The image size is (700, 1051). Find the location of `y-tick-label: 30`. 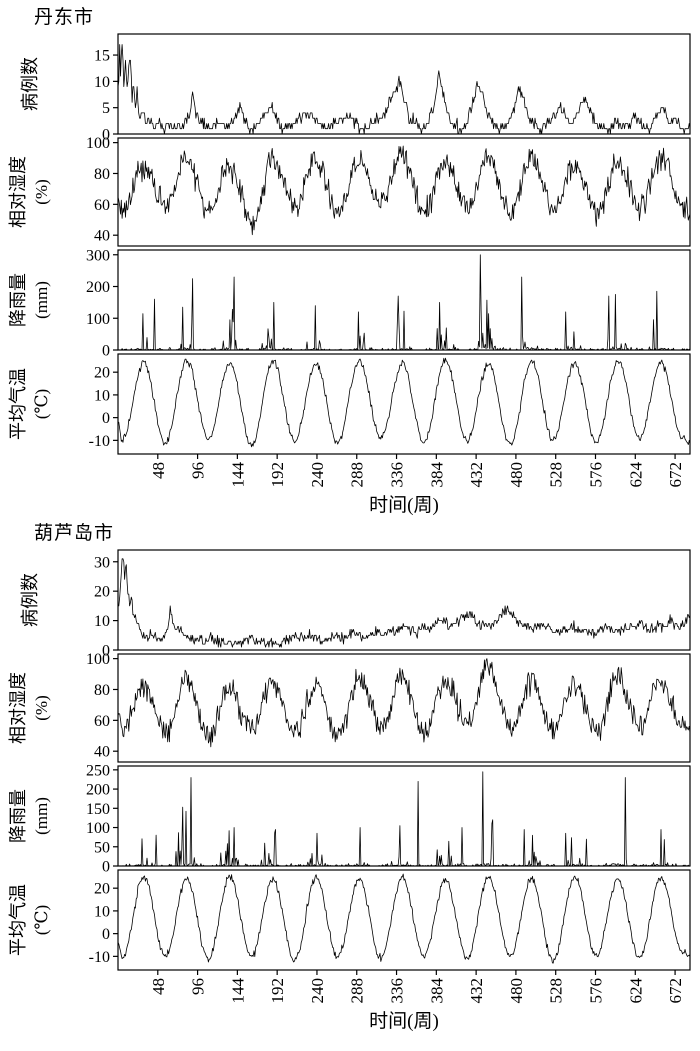

y-tick-label: 30 is located at coordinates (102, 562).